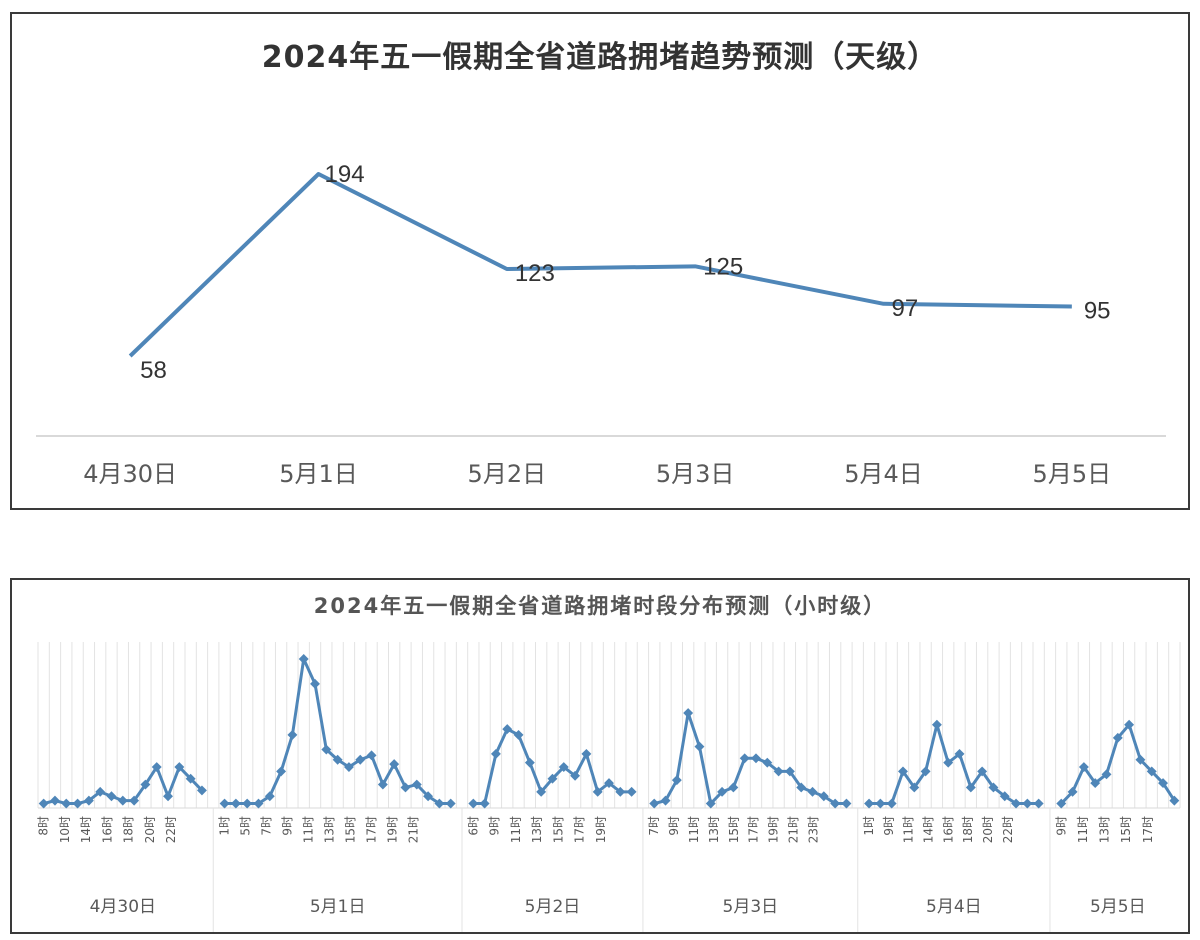  I want to click on date-group-label: 4月30日, so click(123, 907).